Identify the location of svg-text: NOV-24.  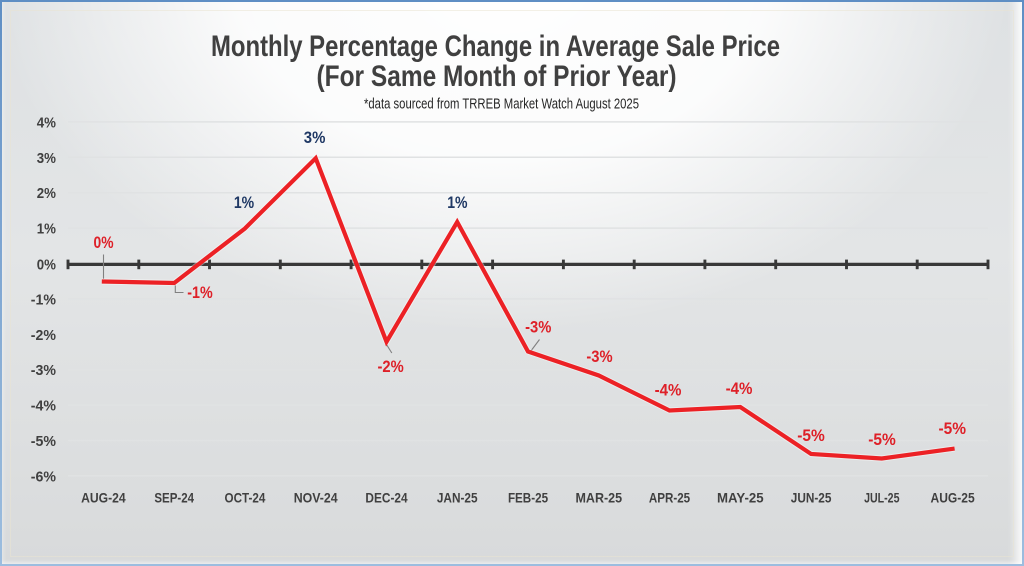
(316, 498).